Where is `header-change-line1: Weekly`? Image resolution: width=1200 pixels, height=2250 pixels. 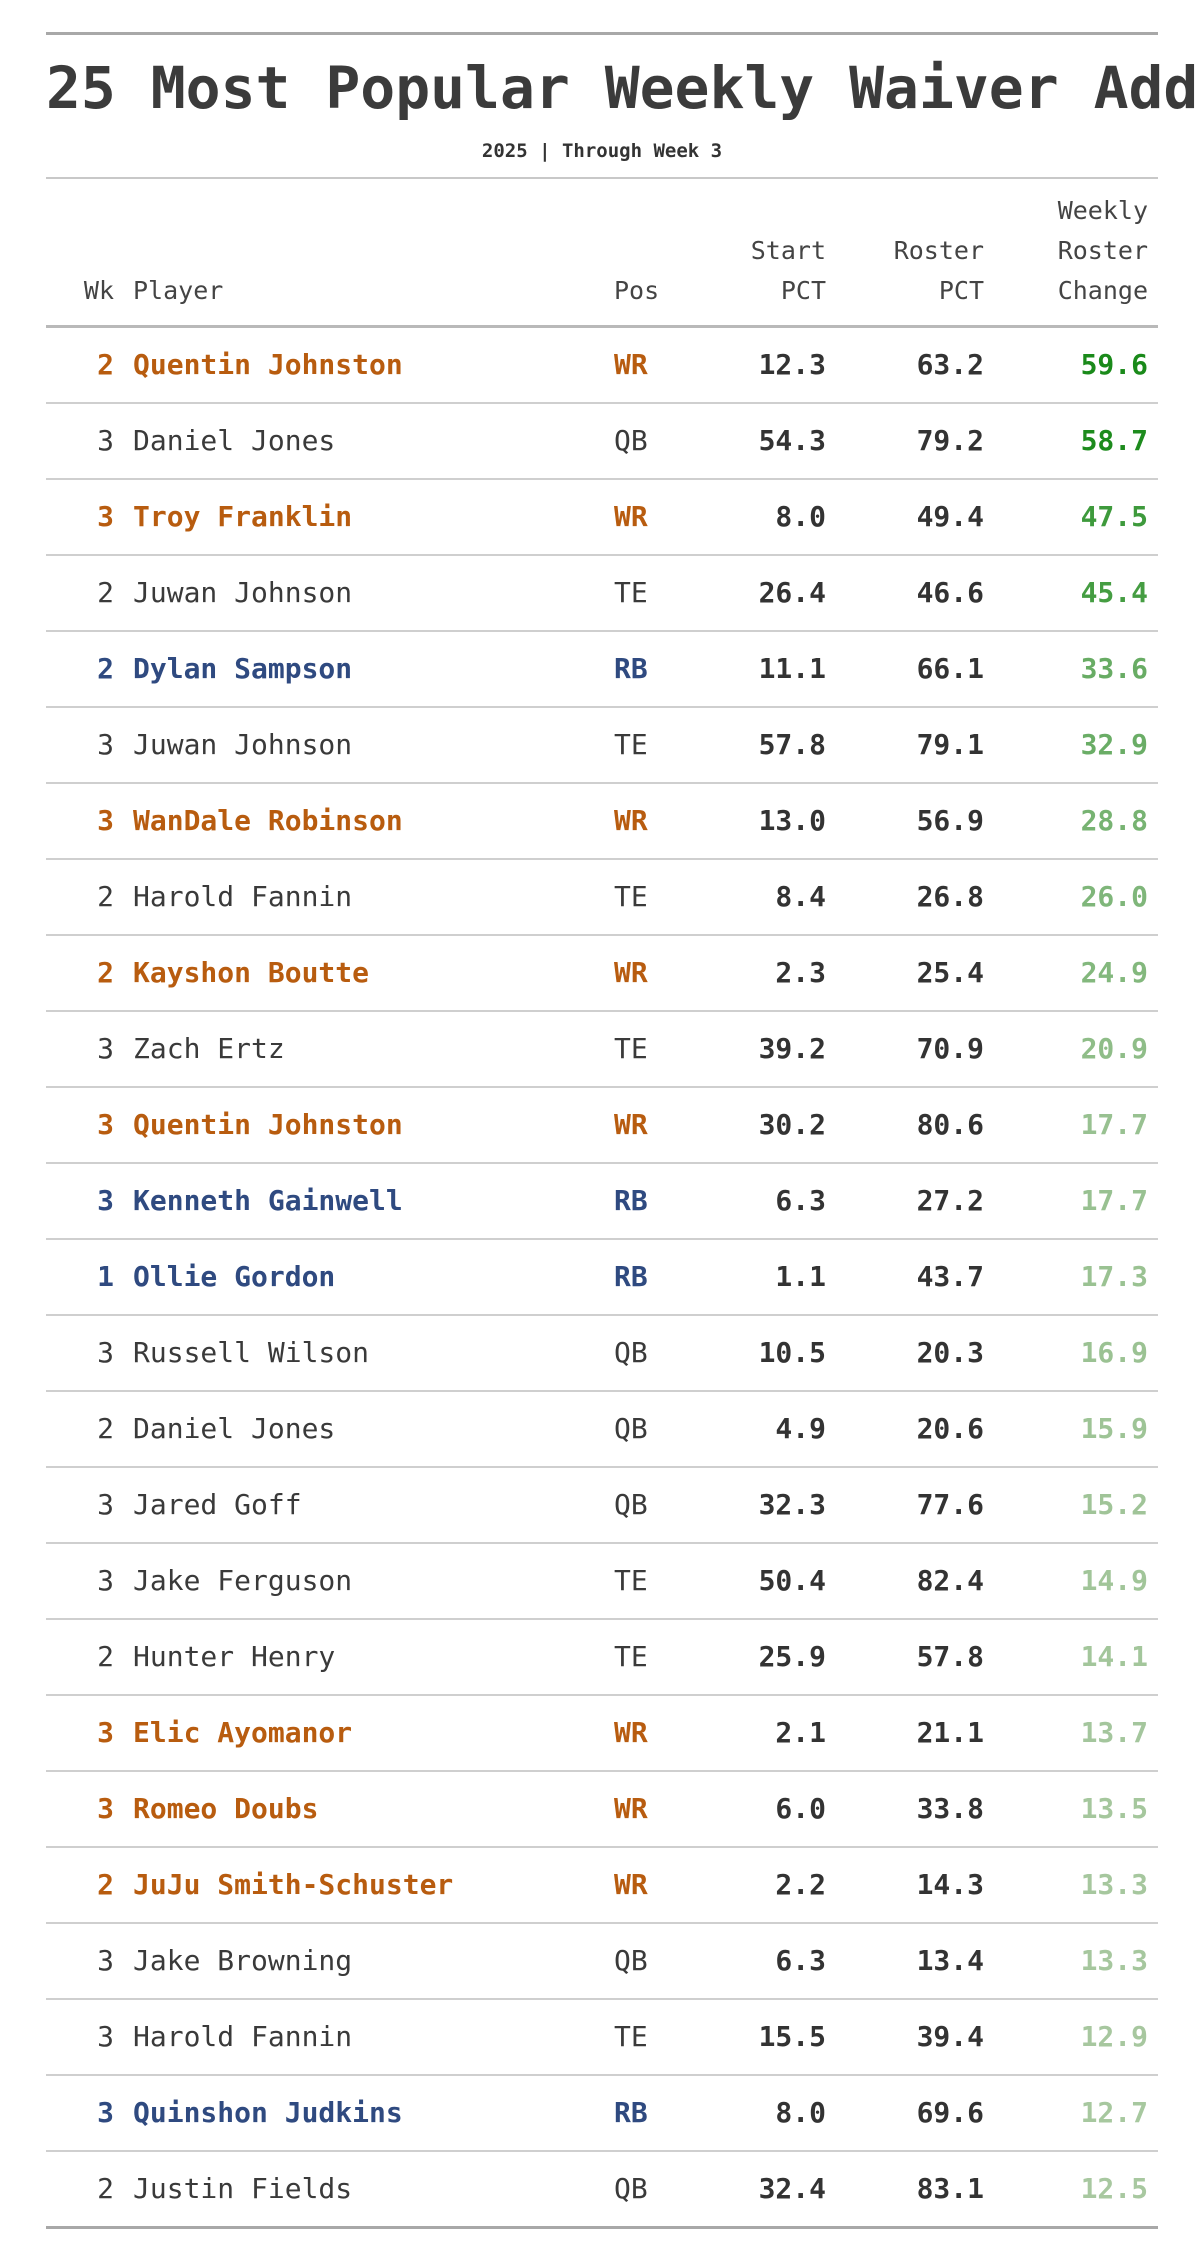
header-change-line1: Weekly is located at coordinates (1102, 210).